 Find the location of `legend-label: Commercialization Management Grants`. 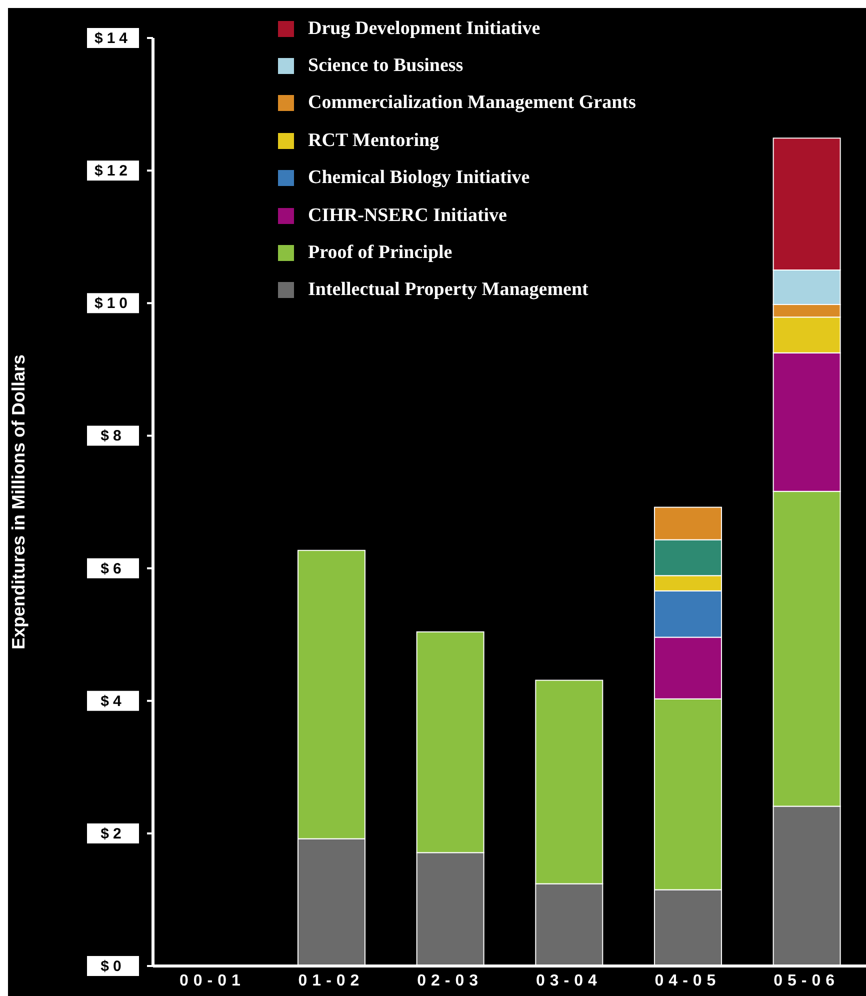

legend-label: Commercialization Management Grants is located at coordinates (472, 103).